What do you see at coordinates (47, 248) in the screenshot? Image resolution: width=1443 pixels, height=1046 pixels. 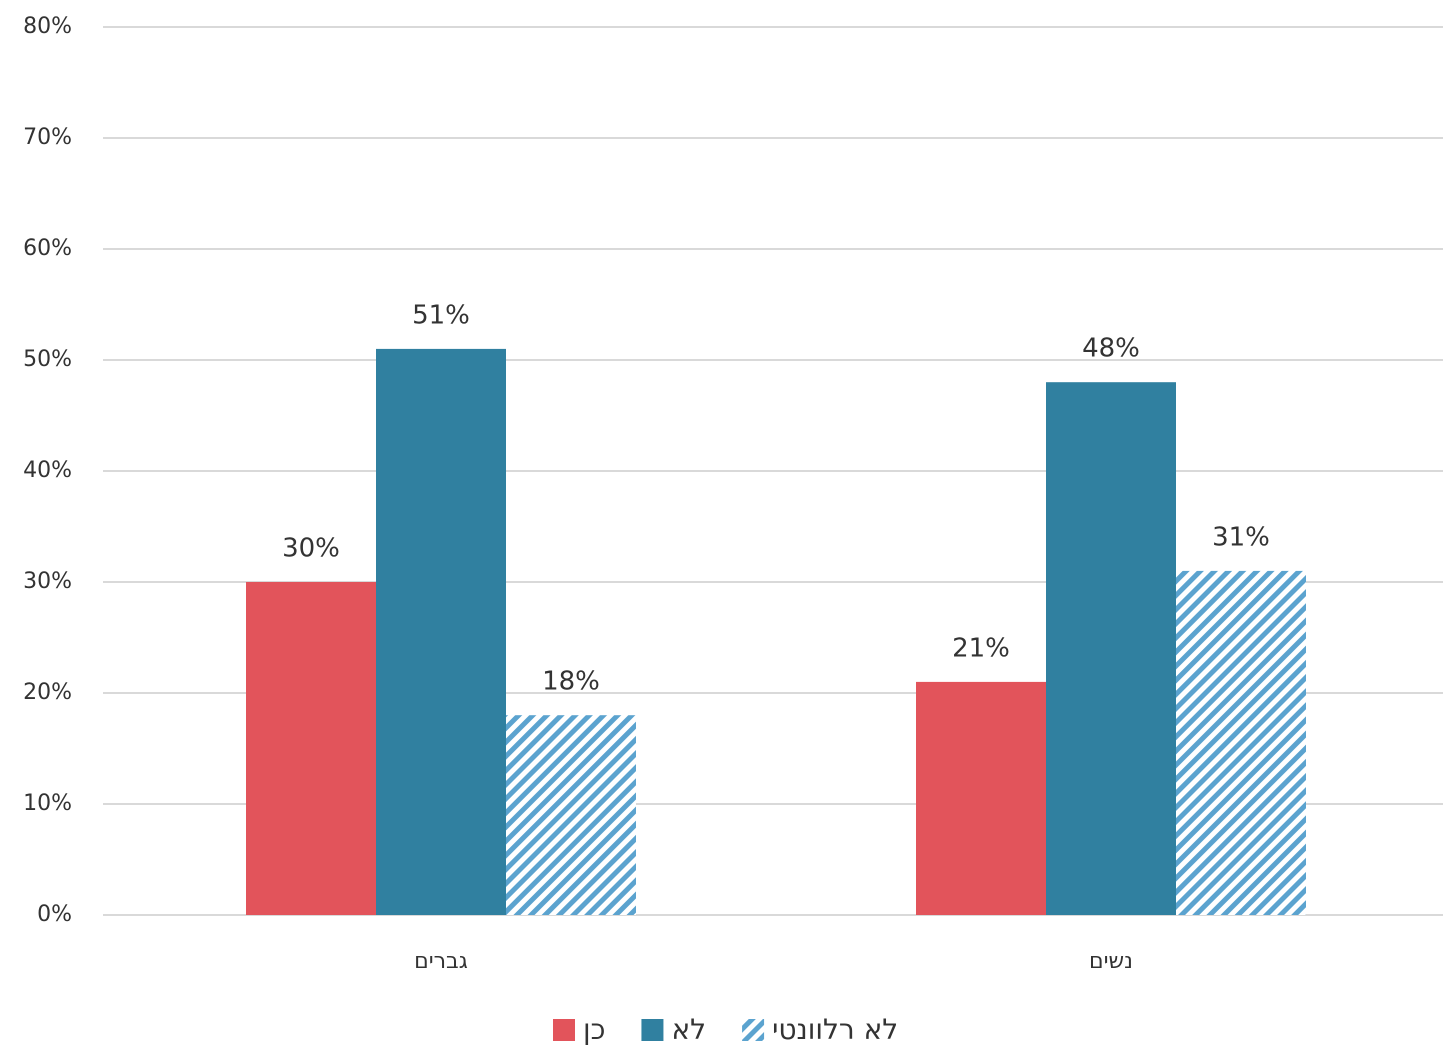 I see `y-tick-label: 60%` at bounding box center [47, 248].